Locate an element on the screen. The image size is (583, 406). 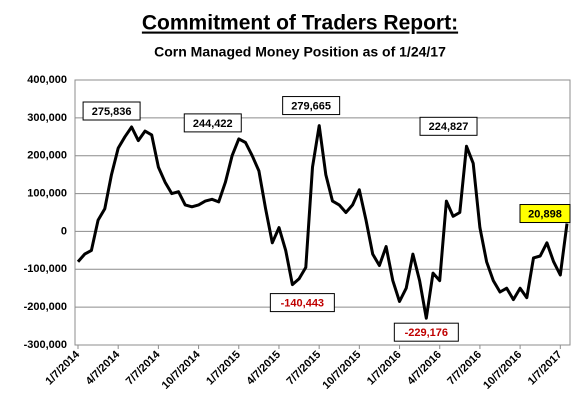
x-tick-label: 1/7/2016 is located at coordinates (384, 368).